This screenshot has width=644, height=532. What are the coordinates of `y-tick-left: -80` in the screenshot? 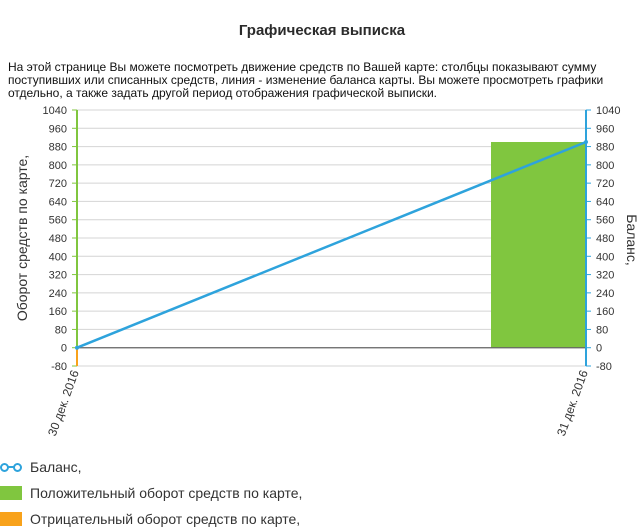 It's located at (59, 367).